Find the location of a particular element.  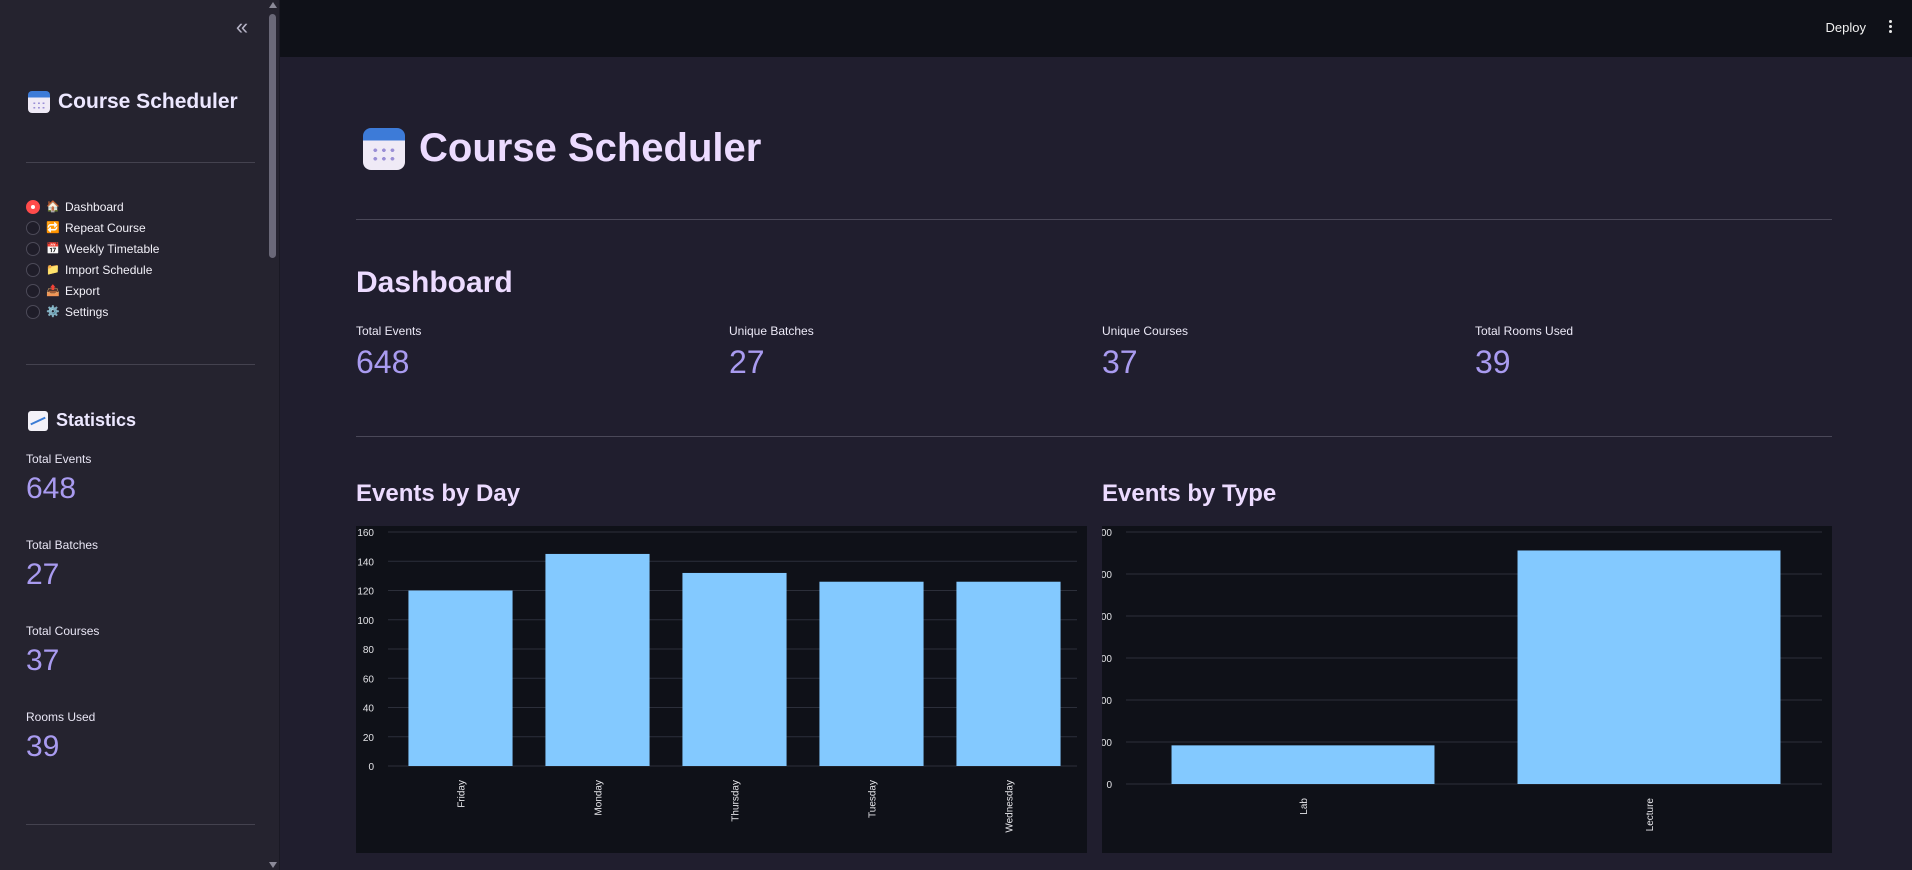

y-tick-label: 20 is located at coordinates (369, 738).